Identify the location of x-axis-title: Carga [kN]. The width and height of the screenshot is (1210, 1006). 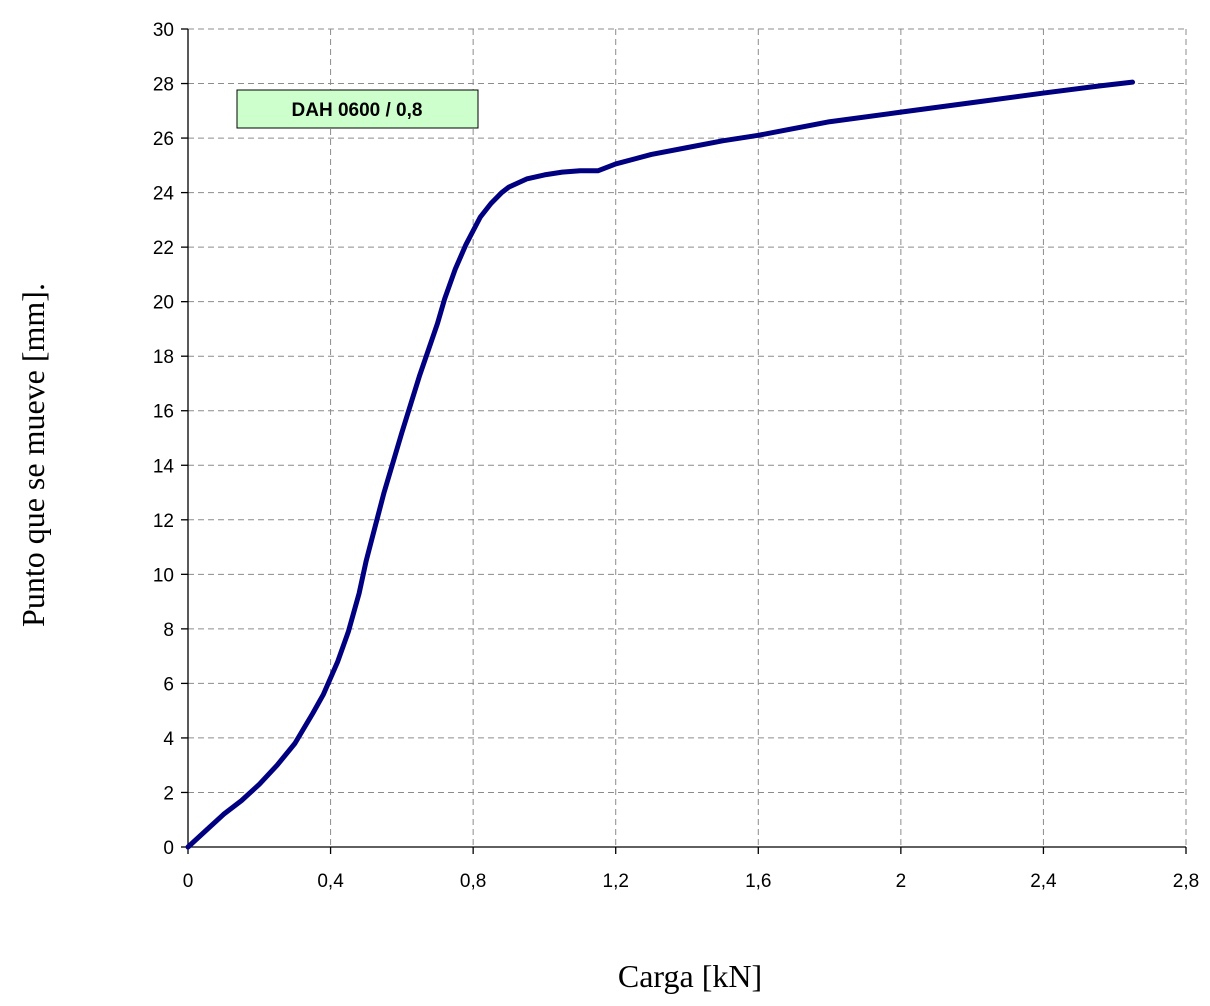
(690, 976).